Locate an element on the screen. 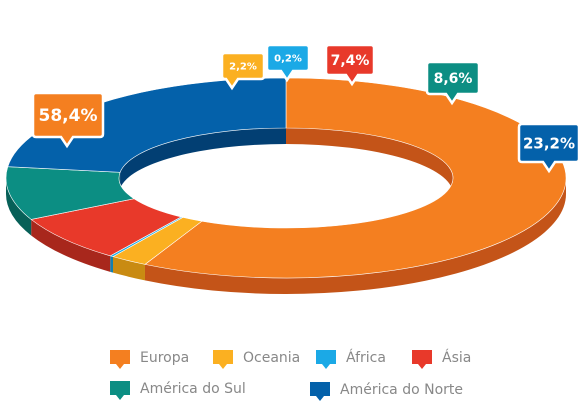 The image size is (583, 410). slice-side-america-do-sul is located at coordinates (19, 207).